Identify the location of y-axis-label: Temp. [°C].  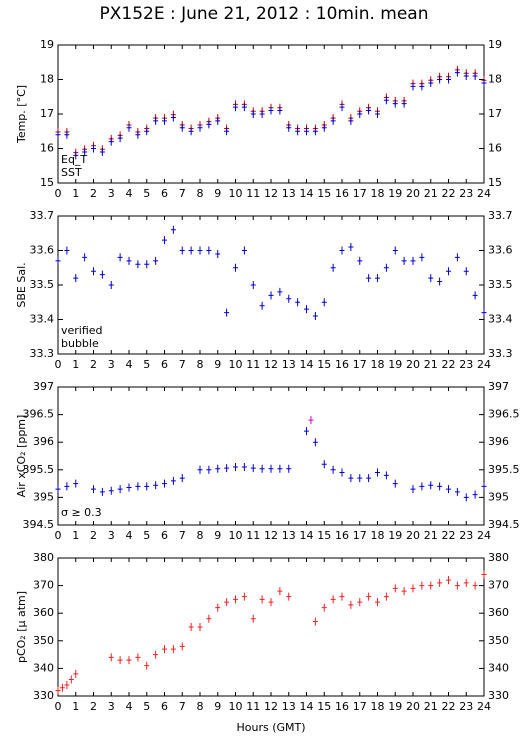
(21, 114).